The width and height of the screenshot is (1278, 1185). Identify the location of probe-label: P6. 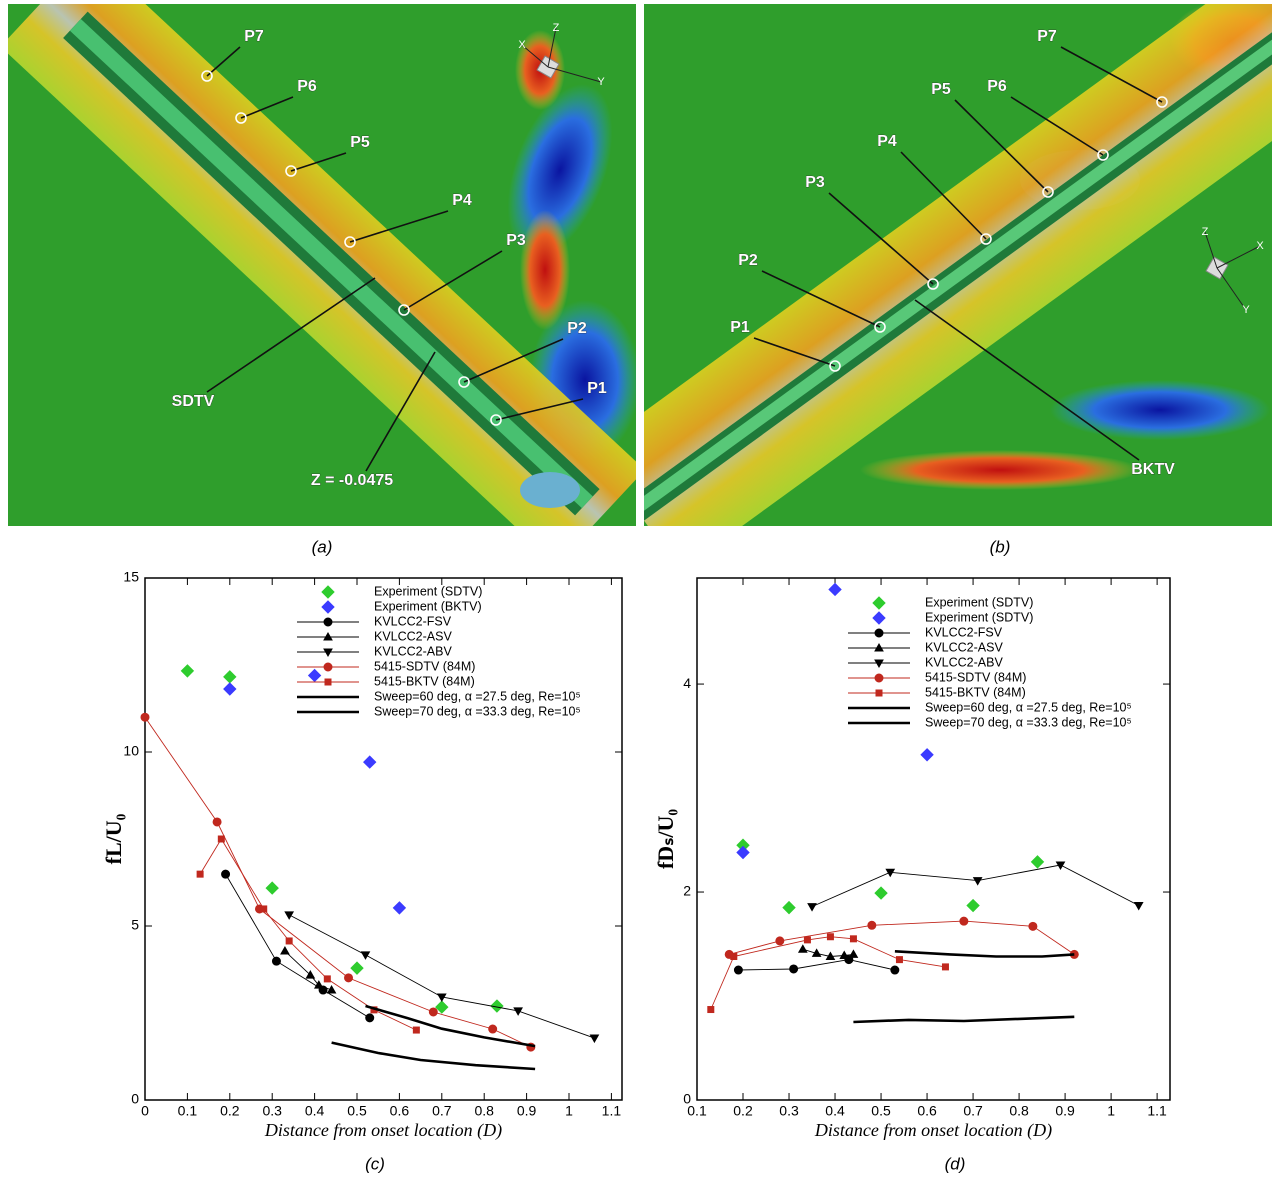
(997, 86).